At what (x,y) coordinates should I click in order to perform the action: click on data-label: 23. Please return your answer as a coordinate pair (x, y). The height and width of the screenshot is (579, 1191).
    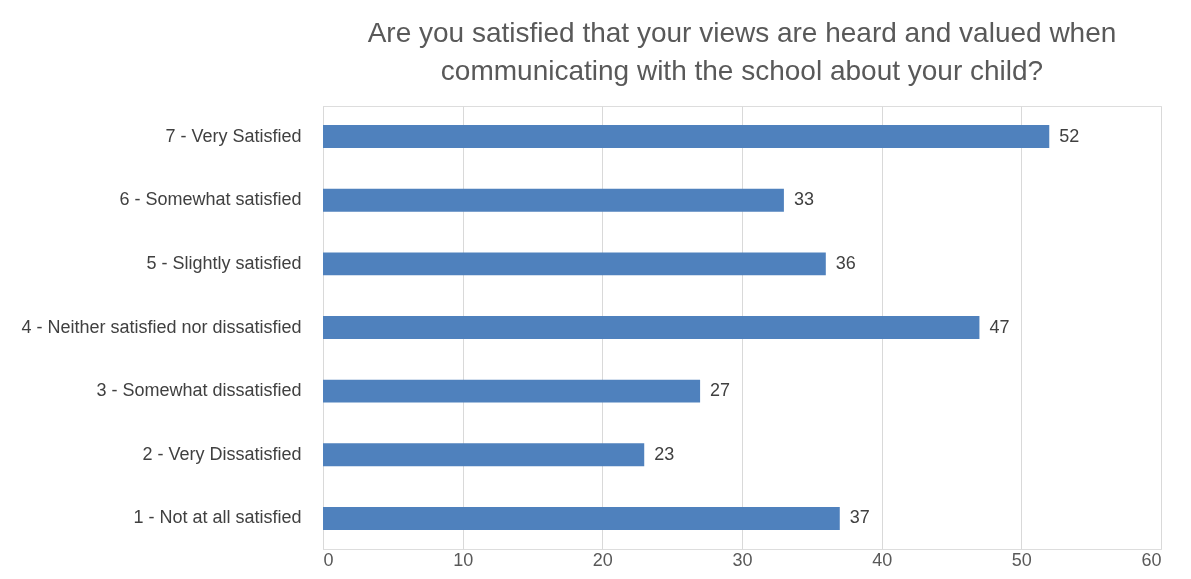
    Looking at the image, I should click on (664, 453).